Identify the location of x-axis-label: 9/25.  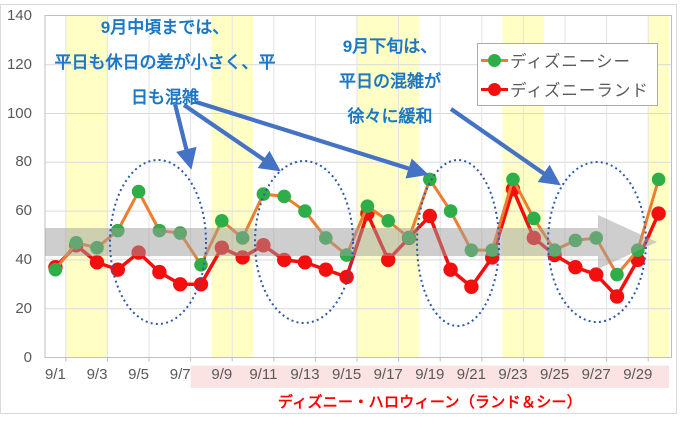
(554, 374).